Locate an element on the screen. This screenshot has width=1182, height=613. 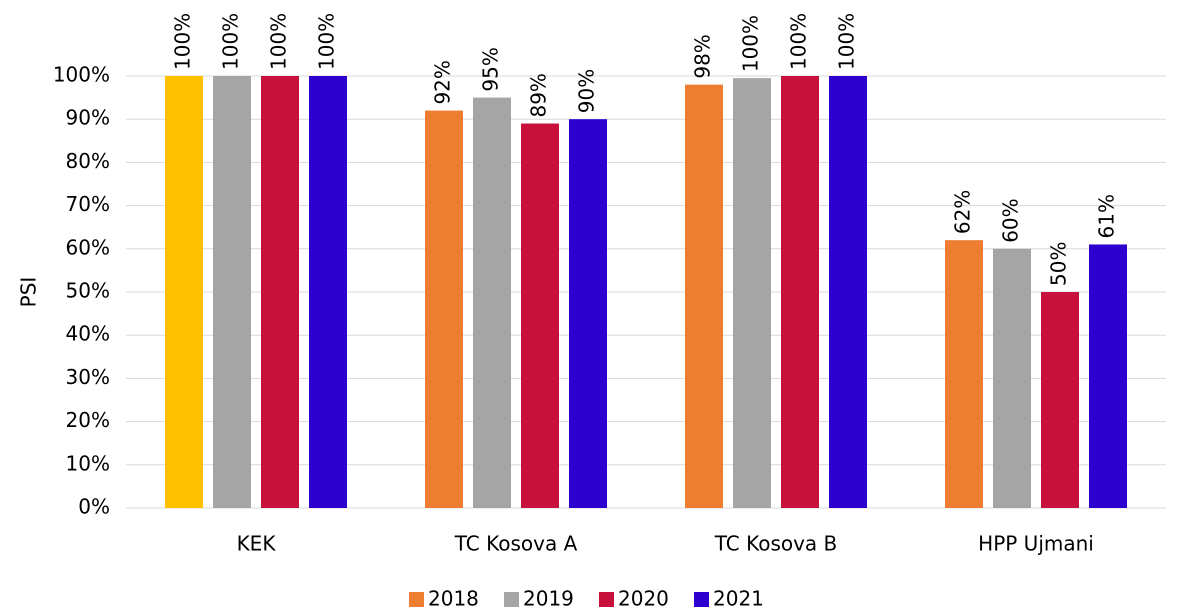
y-axis-label: PSI is located at coordinates (29, 292).